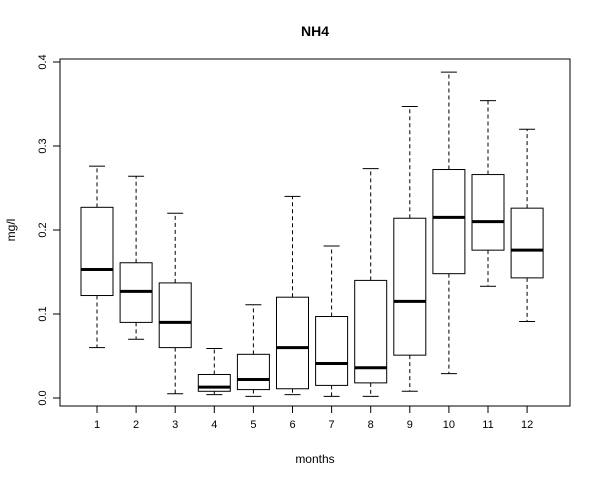 The height and width of the screenshot is (480, 600). I want to click on x-tick-label: 7, so click(332, 425).